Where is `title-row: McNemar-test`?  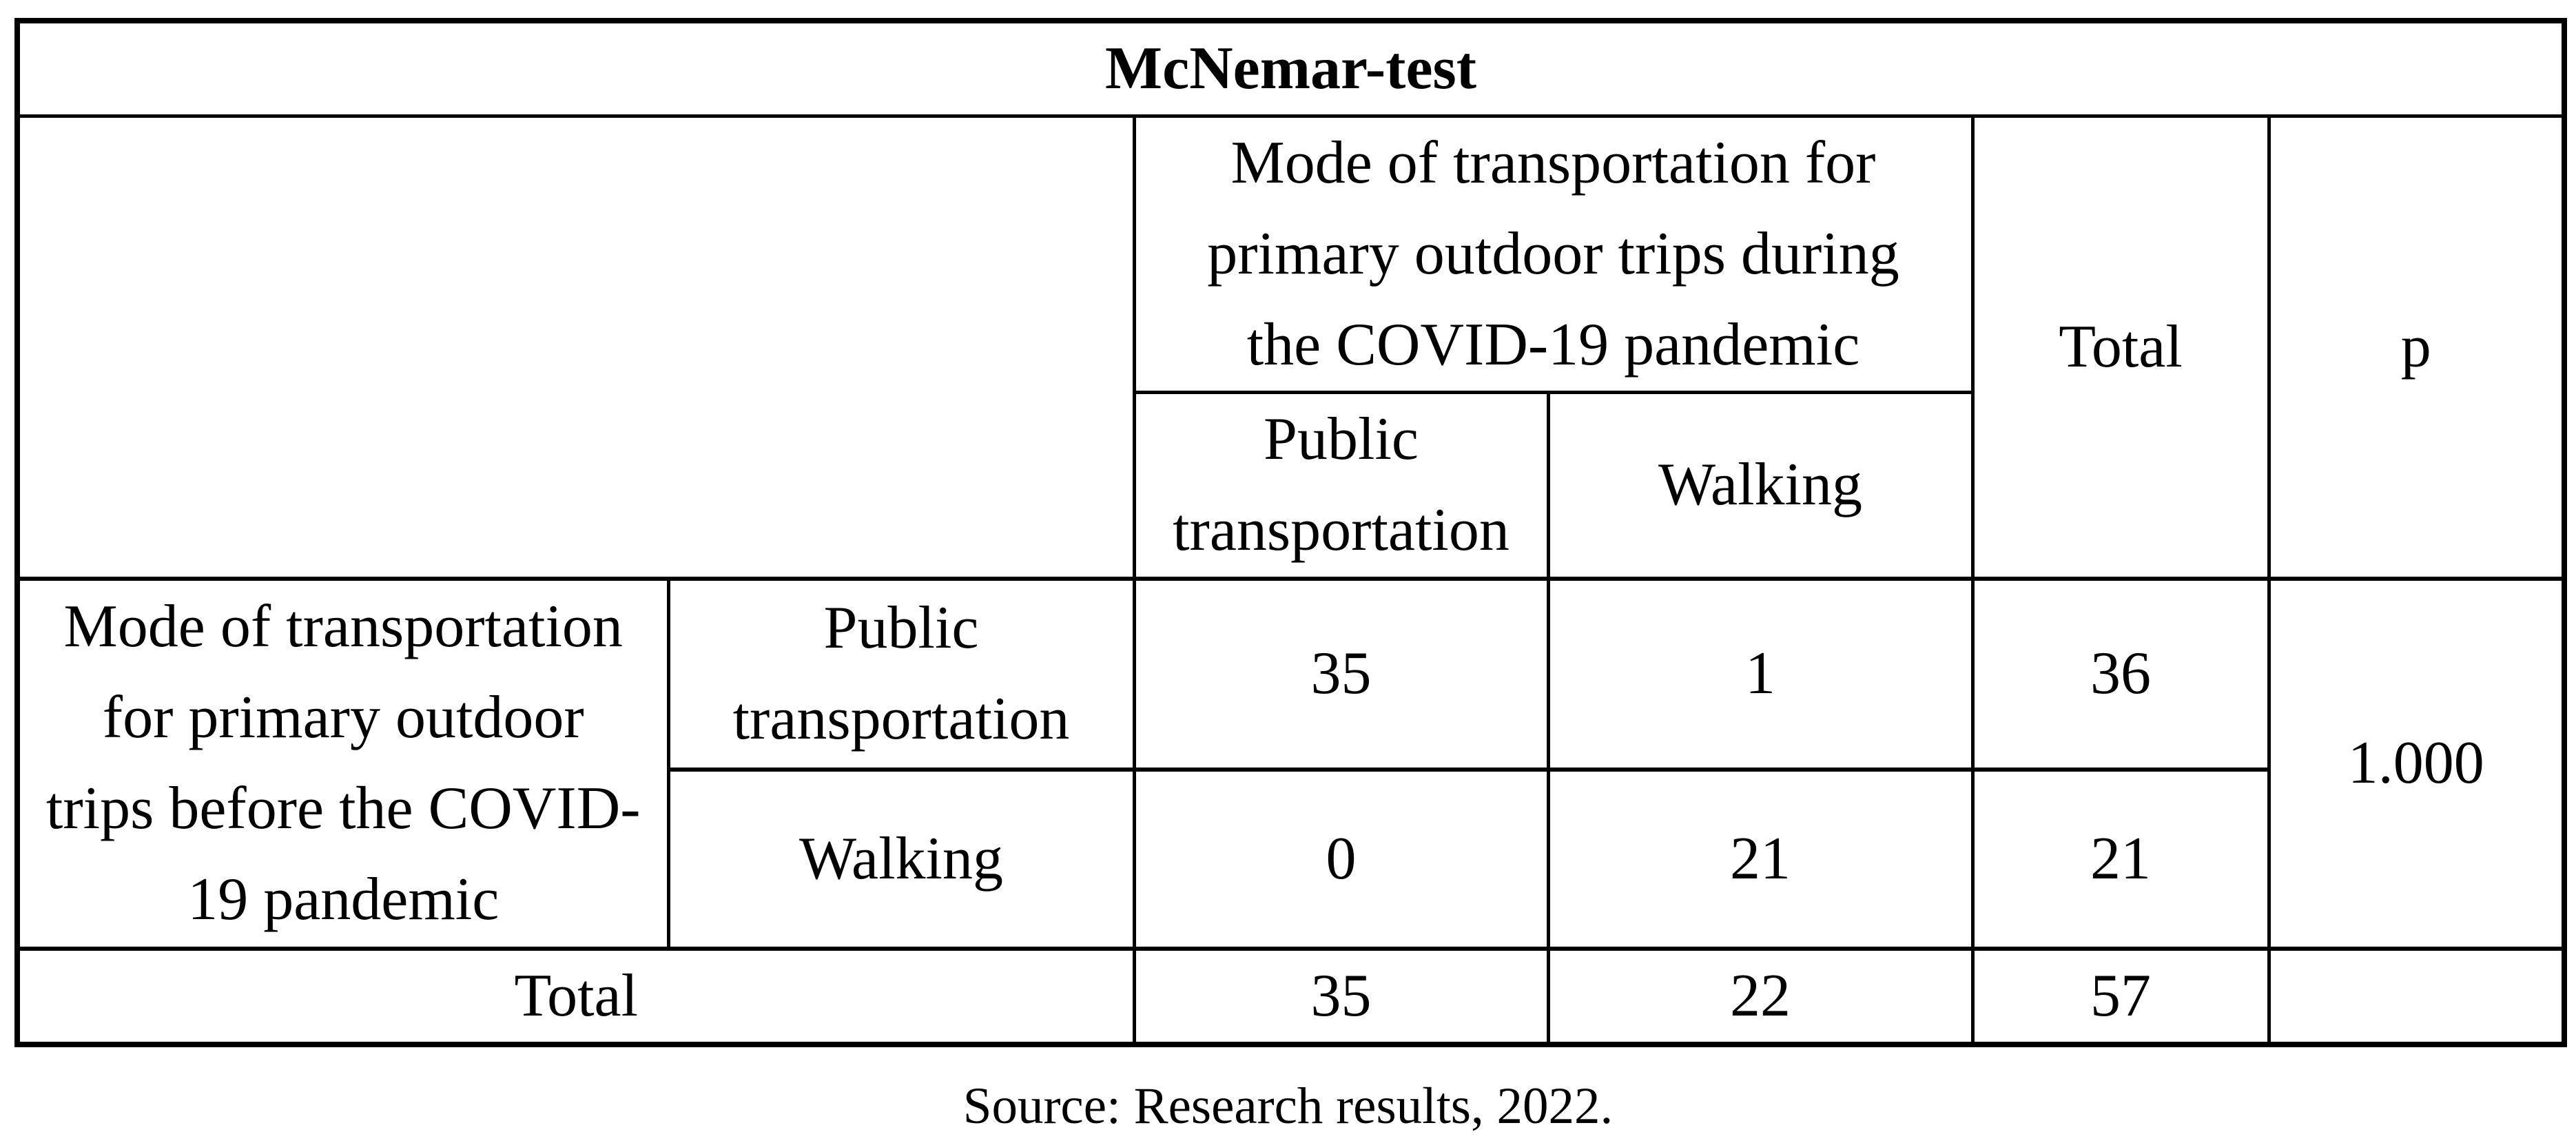
title-row: McNemar-test is located at coordinates (1290, 68).